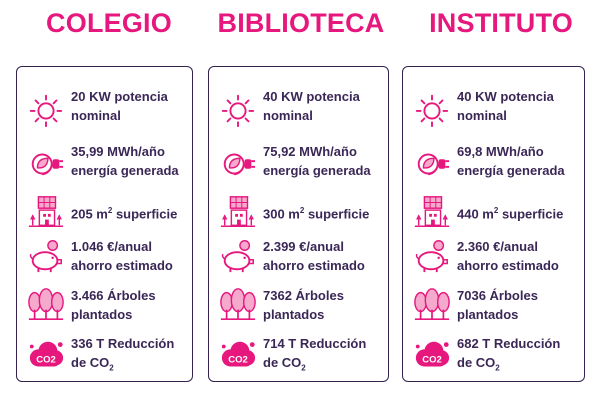 The image size is (600, 403). I want to click on stat-value: 714 T Reducción, so click(315, 343).